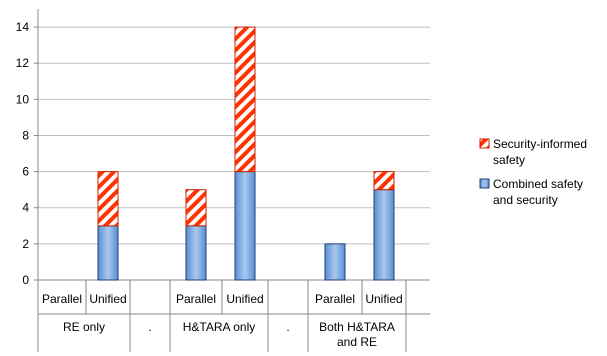 This screenshot has width=607, height=356. I want to click on legend-label: Combined safety, so click(538, 184).